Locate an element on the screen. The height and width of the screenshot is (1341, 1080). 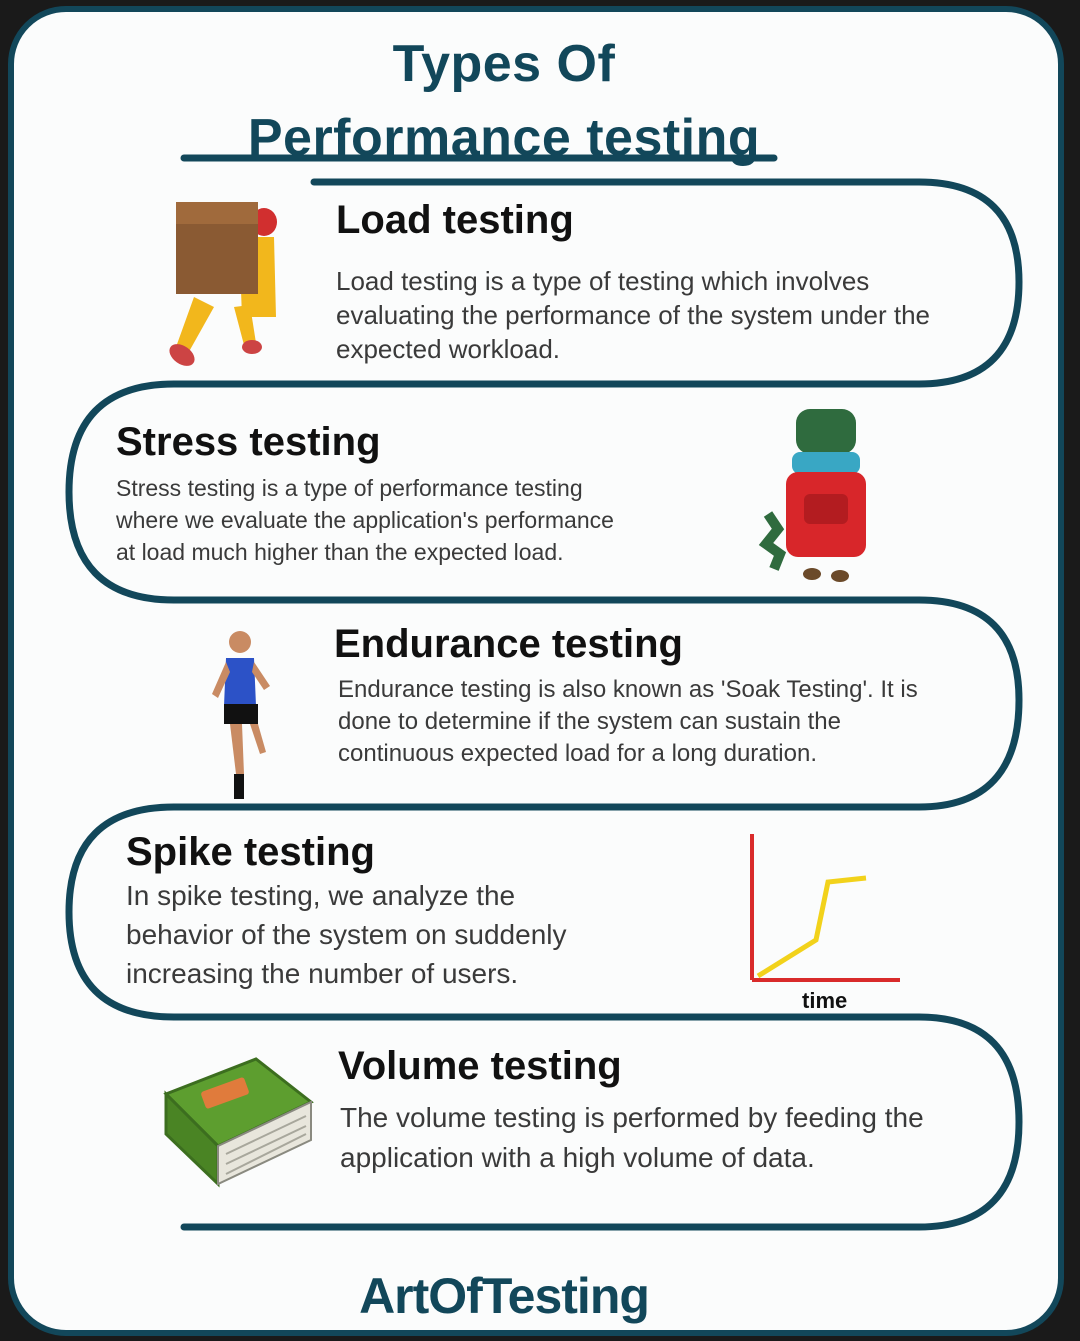
spike-testing-title: Spike testing is located at coordinates (250, 852).